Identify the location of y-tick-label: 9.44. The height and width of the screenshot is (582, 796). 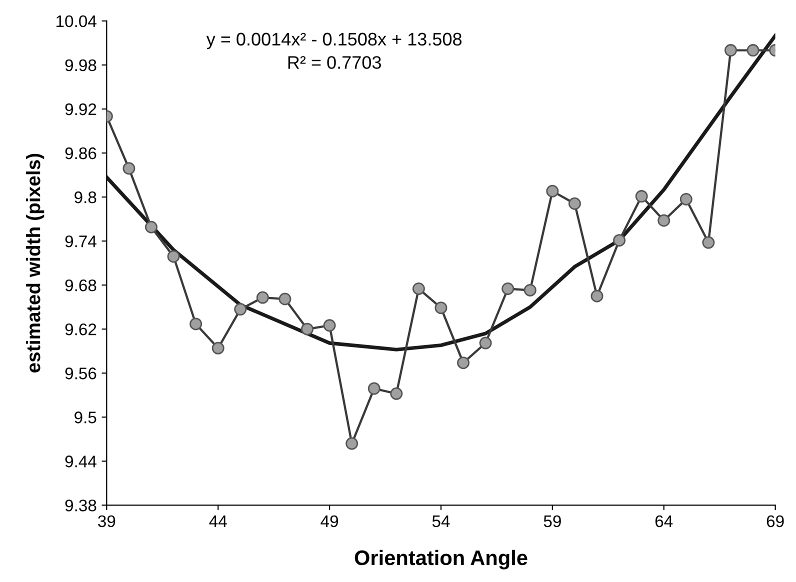
(80, 462).